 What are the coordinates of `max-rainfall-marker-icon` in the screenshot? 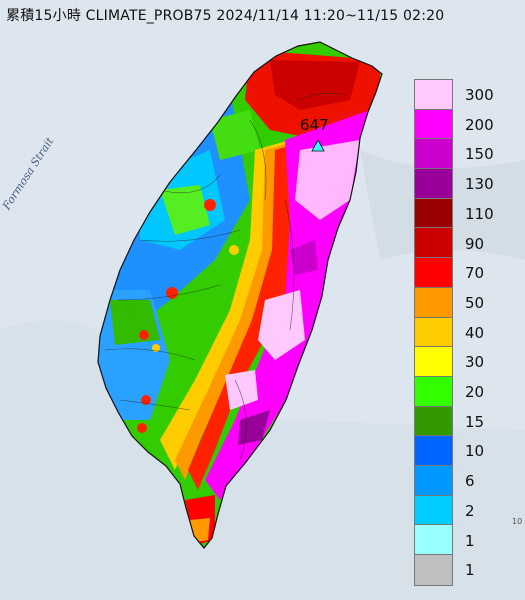 It's located at (318, 145).